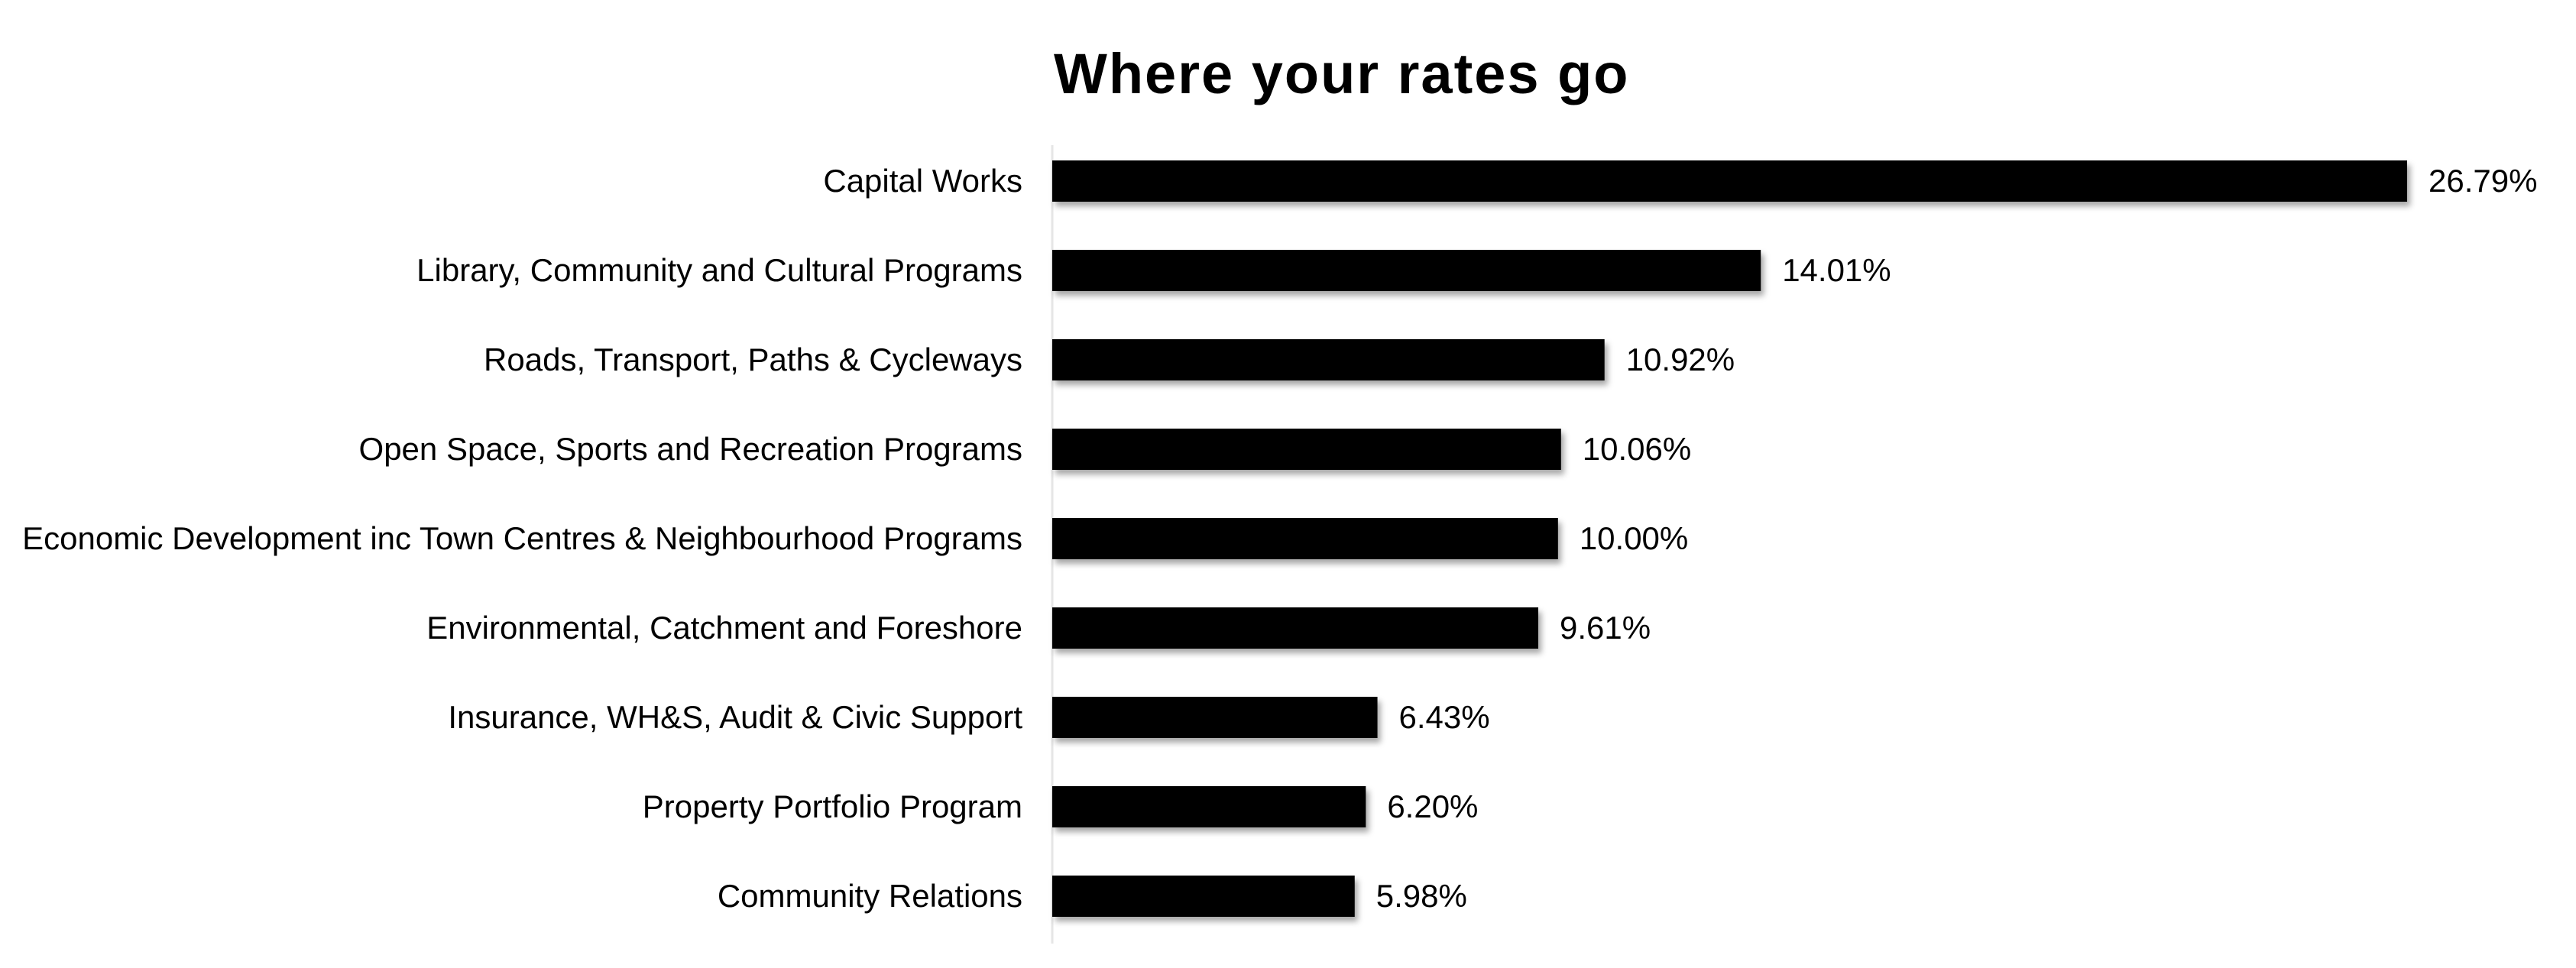 The width and height of the screenshot is (2576, 968). Describe the element at coordinates (870, 896) in the screenshot. I see `category-label: Community Relations` at that location.